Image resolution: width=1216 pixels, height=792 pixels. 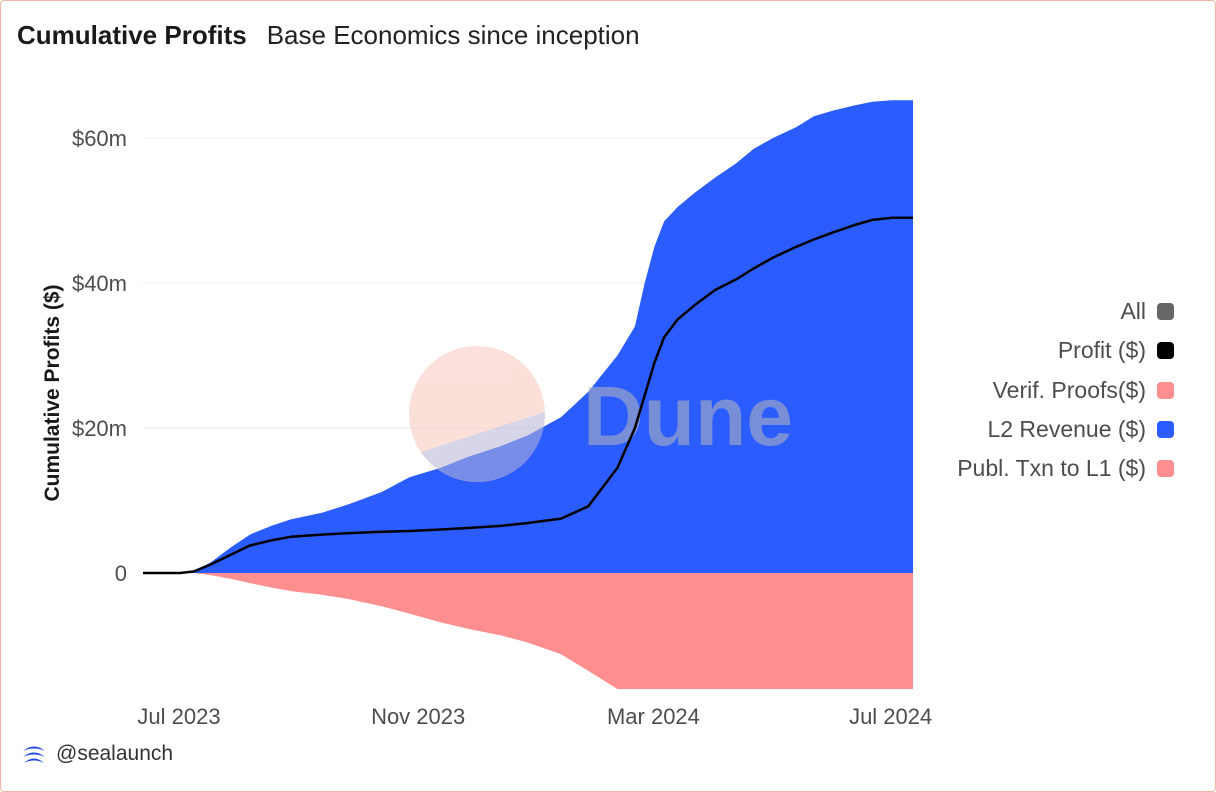 I want to click on x-axis-ticks: Jul 2023 Nov 2023 Mar 2024 Jul 2024, so click(x=534, y=716).